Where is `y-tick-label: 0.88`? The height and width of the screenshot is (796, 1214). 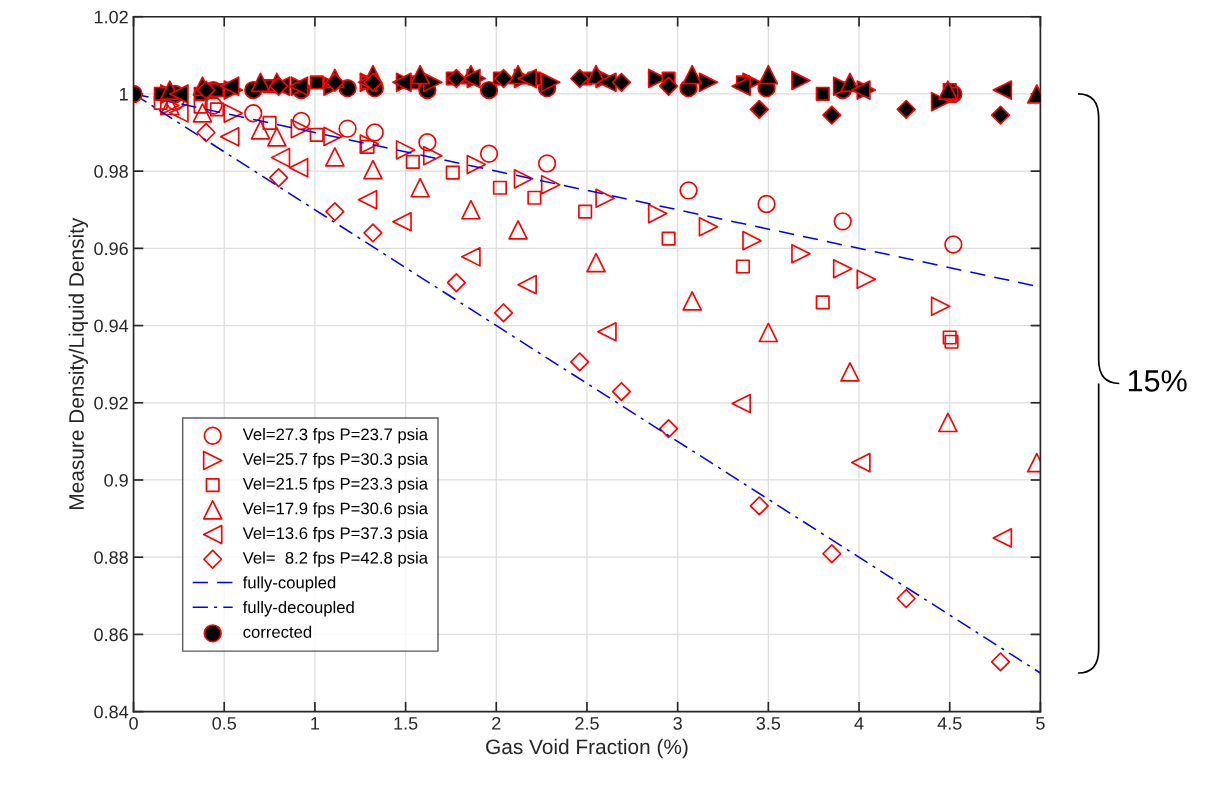
y-tick-label: 0.88 is located at coordinates (111, 557).